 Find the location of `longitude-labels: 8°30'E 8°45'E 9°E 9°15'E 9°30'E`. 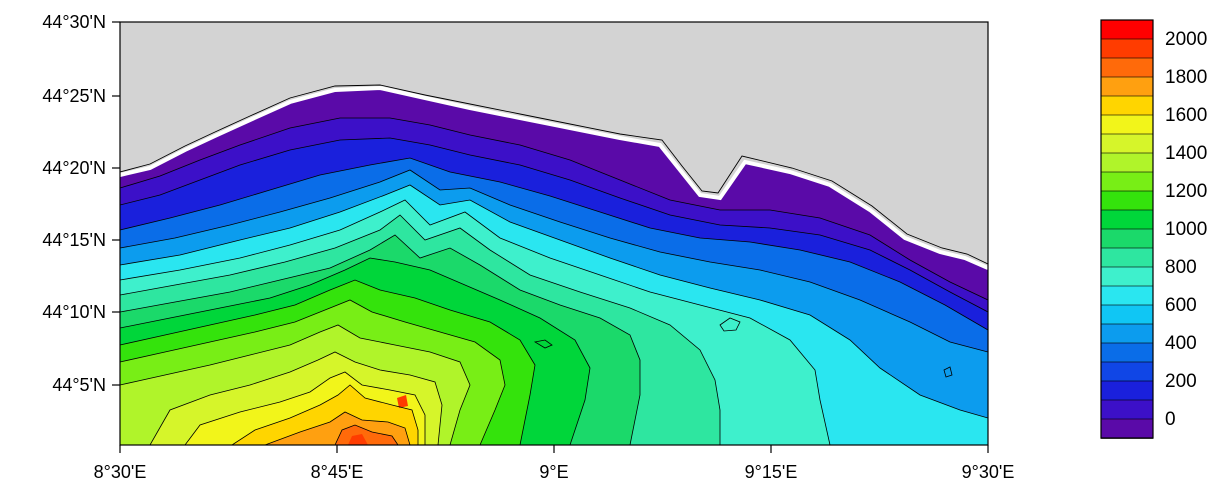

longitude-labels: 8°30'E 8°45'E 9°E 9°15'E 9°30'E is located at coordinates (554, 472).